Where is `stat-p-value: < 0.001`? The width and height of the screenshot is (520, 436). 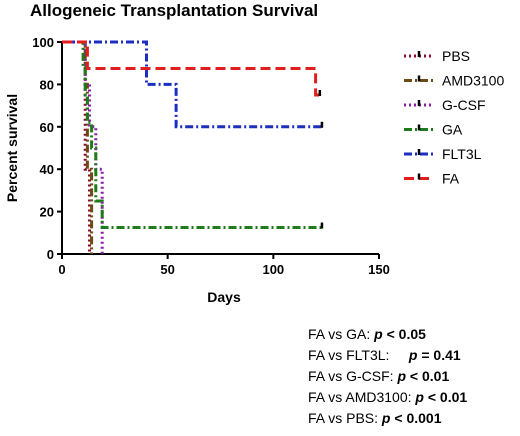
stat-p-value: < 0.001 is located at coordinates (418, 418).